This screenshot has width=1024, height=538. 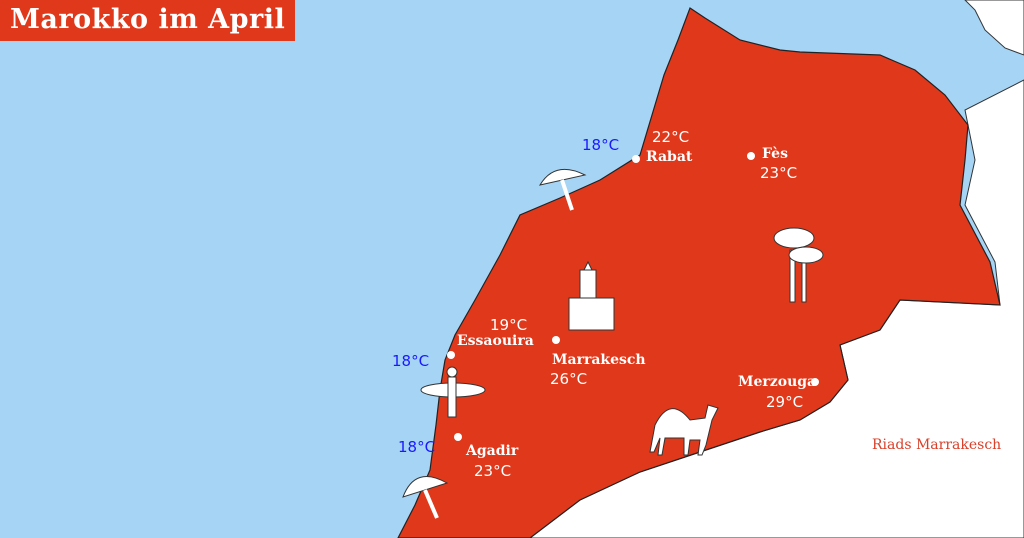 I want to click on city-temp-marrakesch: 26°C, so click(x=569, y=379).